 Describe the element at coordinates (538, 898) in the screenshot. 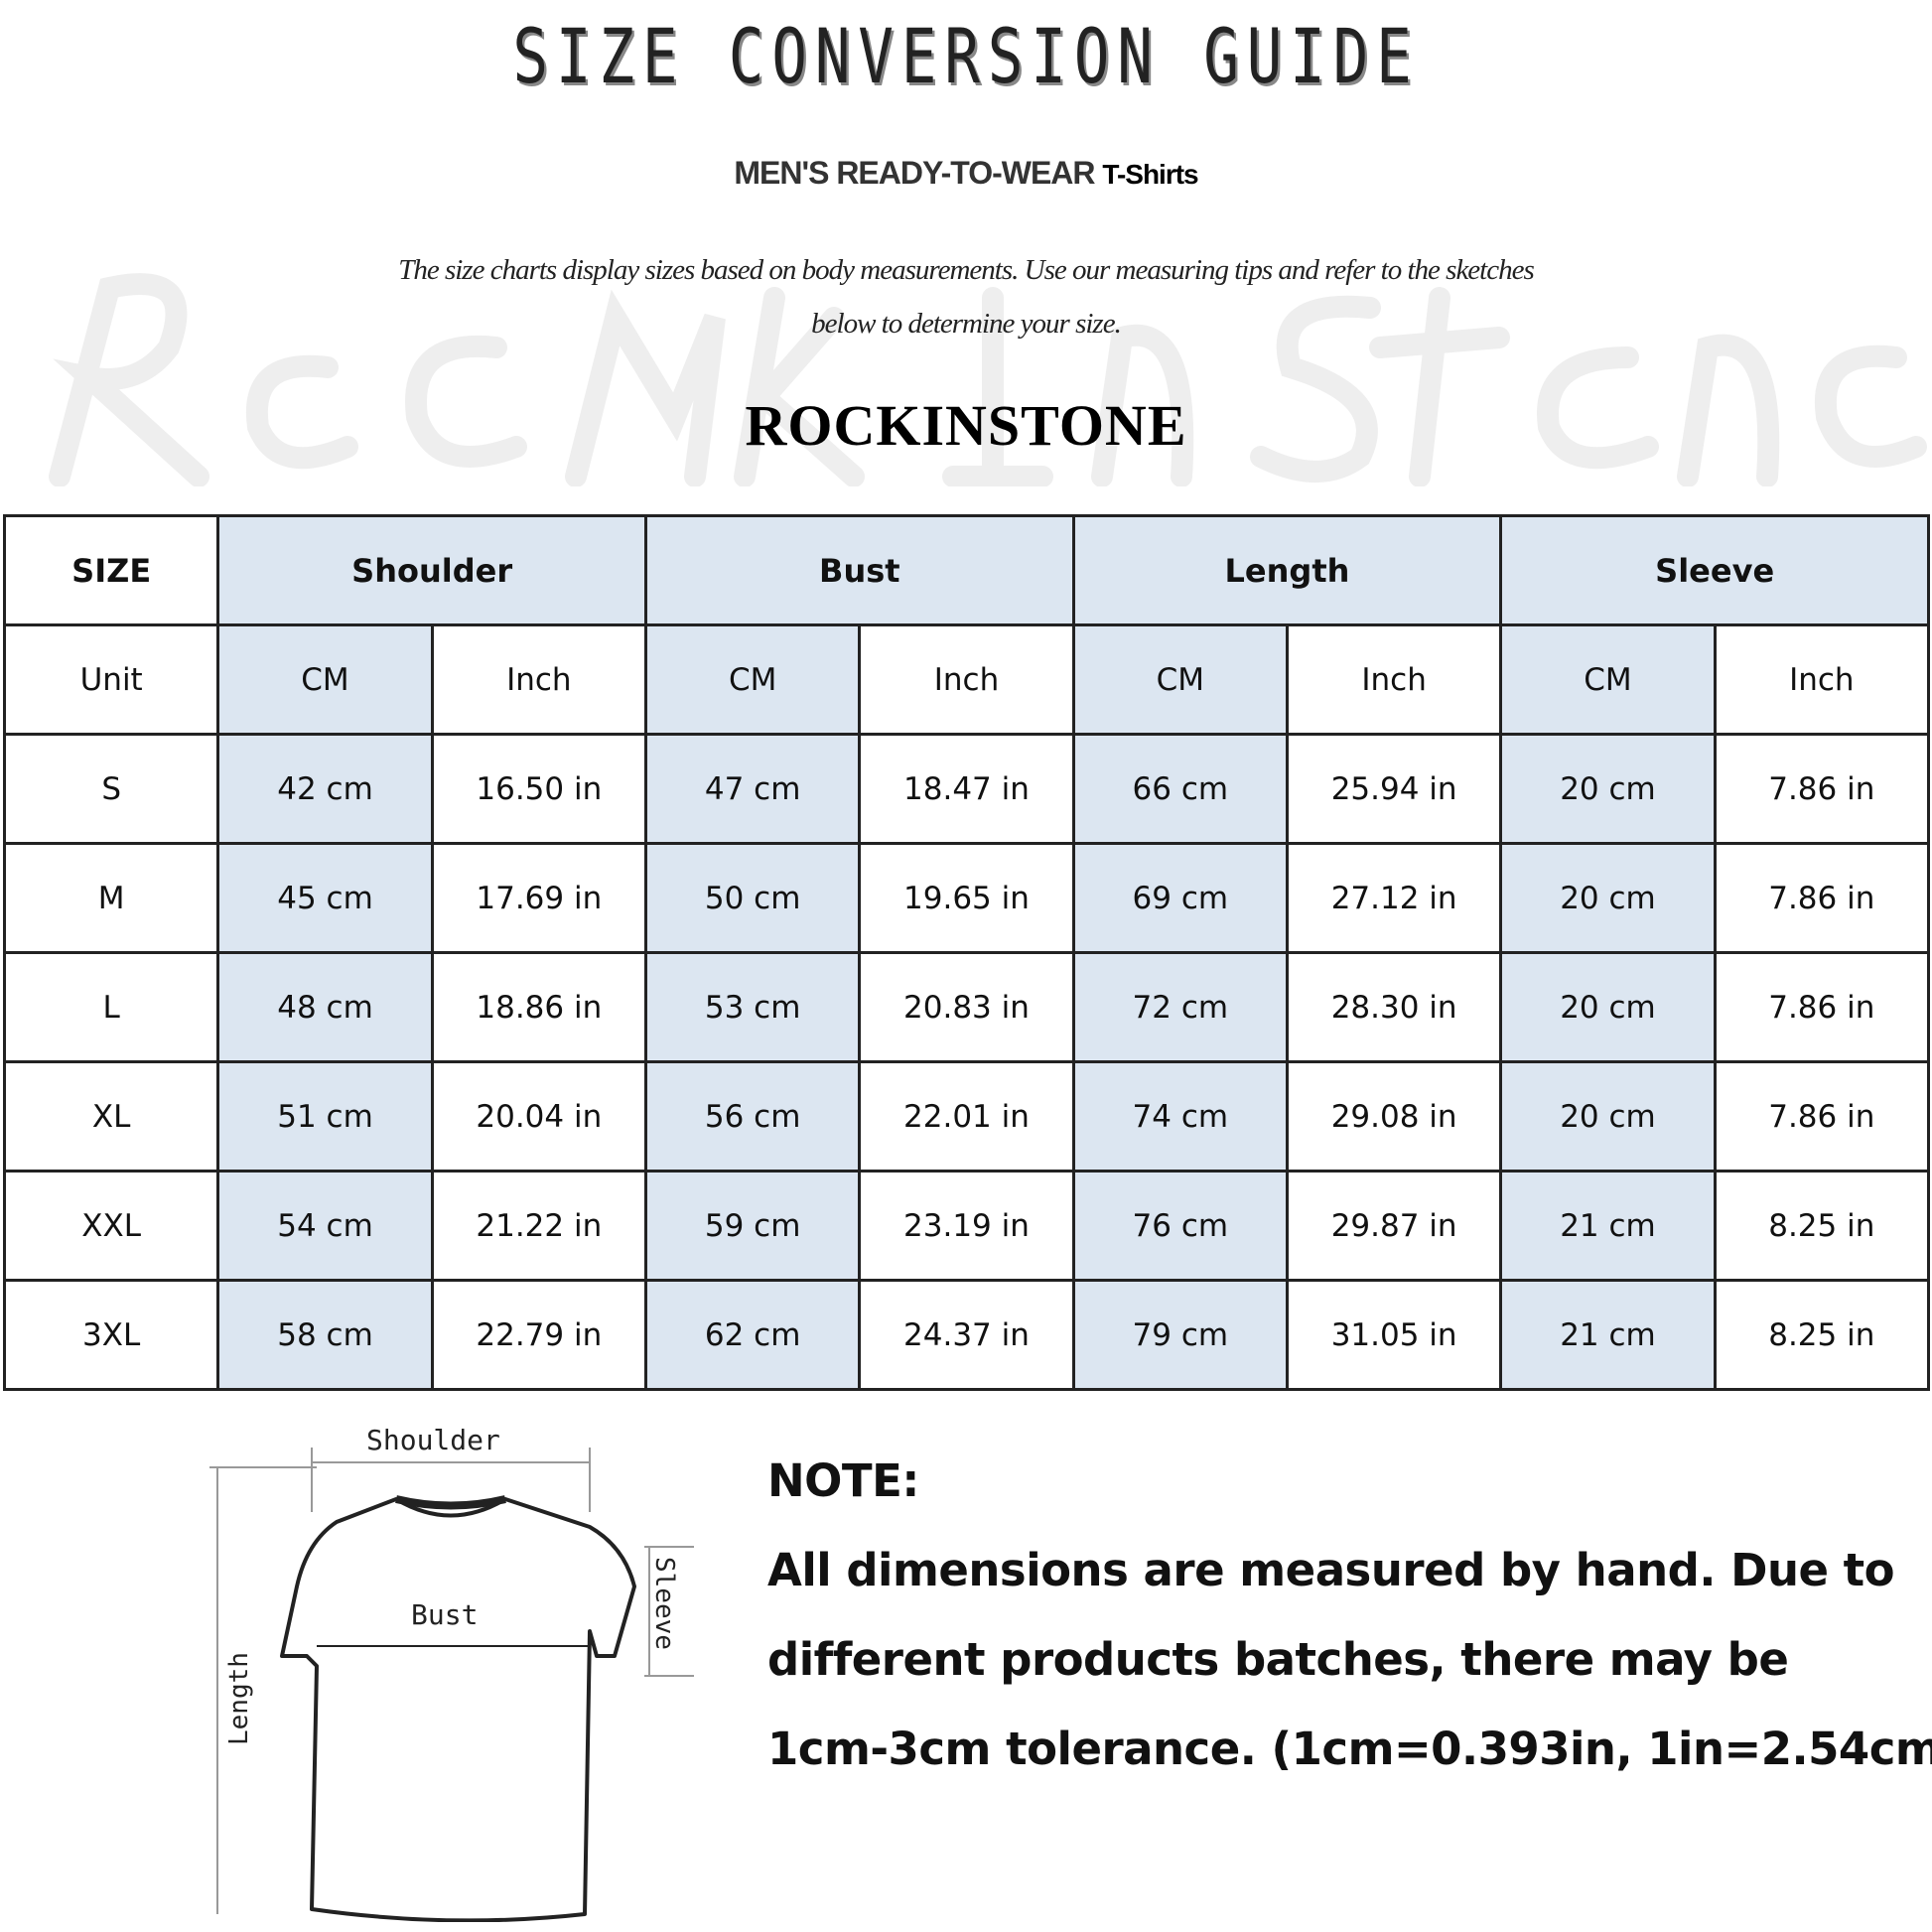

I see `measurement-cell: 17.69 in` at that location.